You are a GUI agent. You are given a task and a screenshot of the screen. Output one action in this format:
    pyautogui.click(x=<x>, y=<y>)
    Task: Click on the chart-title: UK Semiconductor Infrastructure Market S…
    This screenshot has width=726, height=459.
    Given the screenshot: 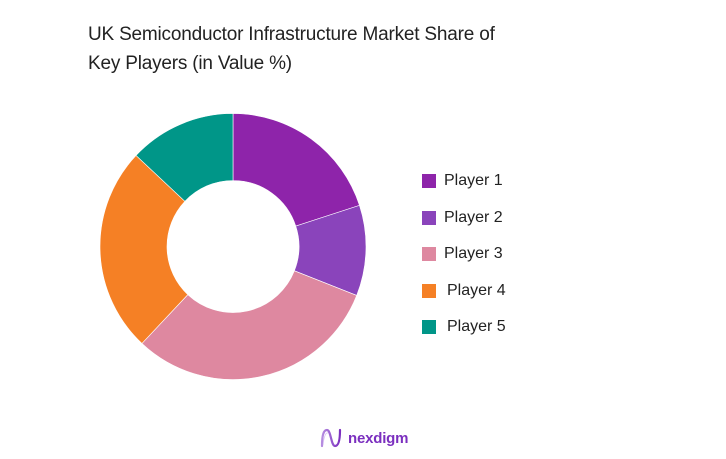 What is the action you would take?
    pyautogui.click(x=368, y=49)
    